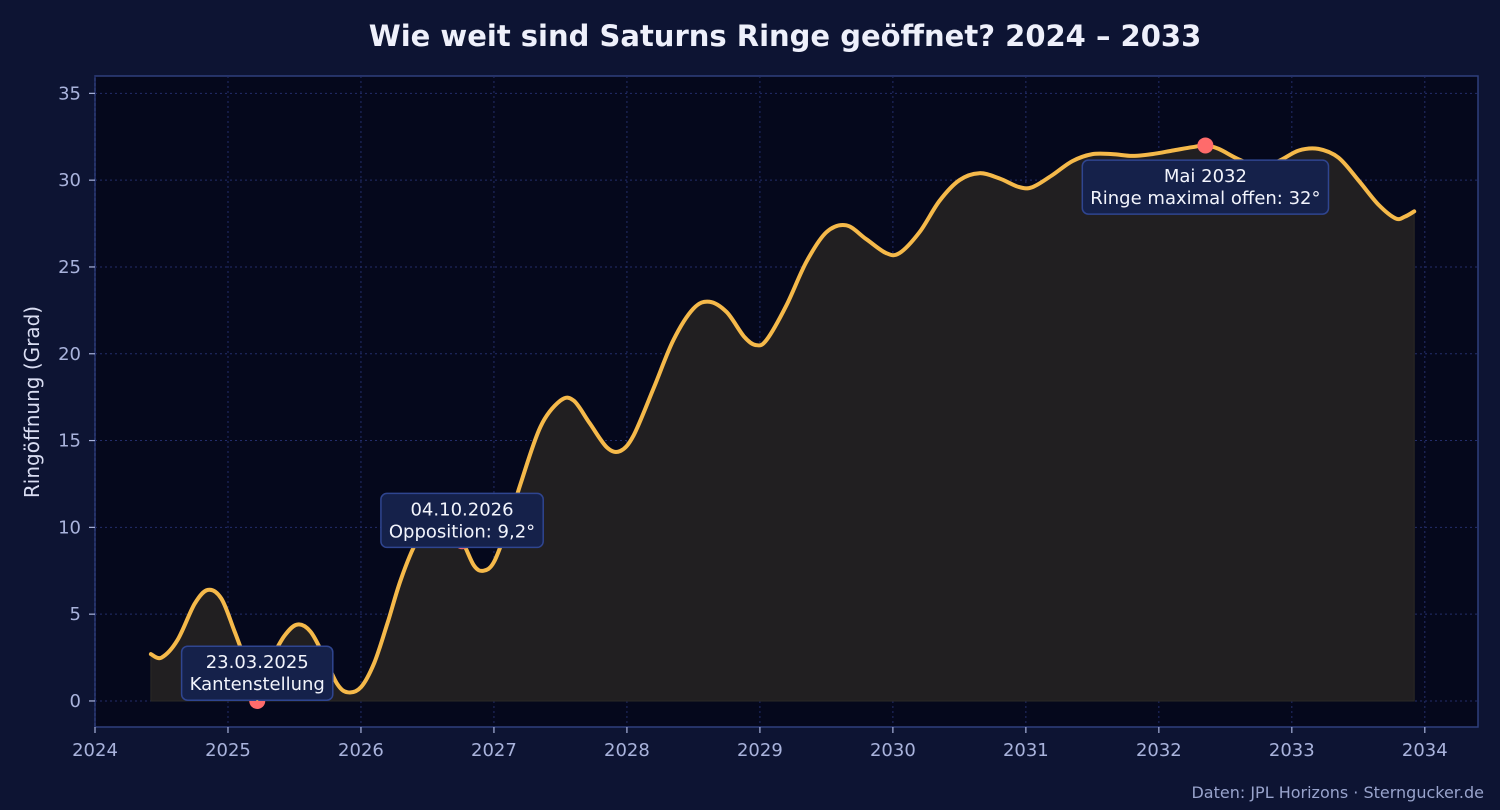 The height and width of the screenshot is (810, 1500). Describe the element at coordinates (69, 180) in the screenshot. I see `y-tick-label: 30` at that location.